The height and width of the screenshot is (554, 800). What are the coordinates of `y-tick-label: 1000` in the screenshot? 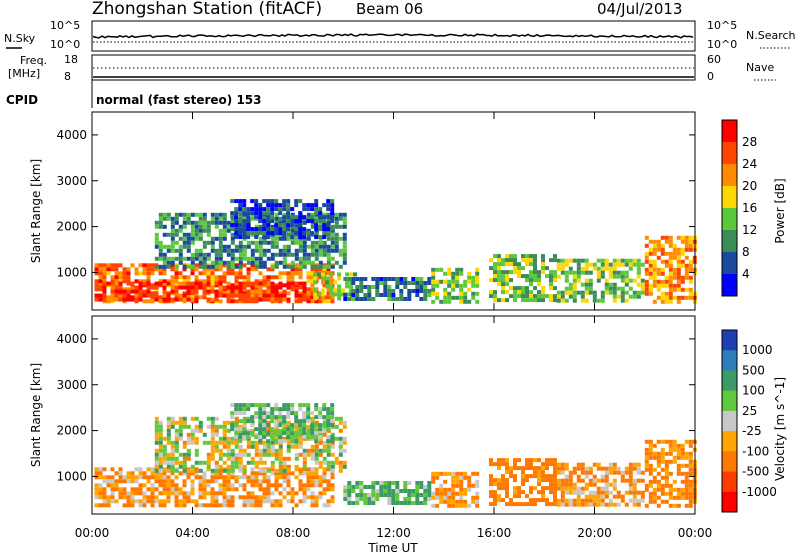 It's located at (71, 272).